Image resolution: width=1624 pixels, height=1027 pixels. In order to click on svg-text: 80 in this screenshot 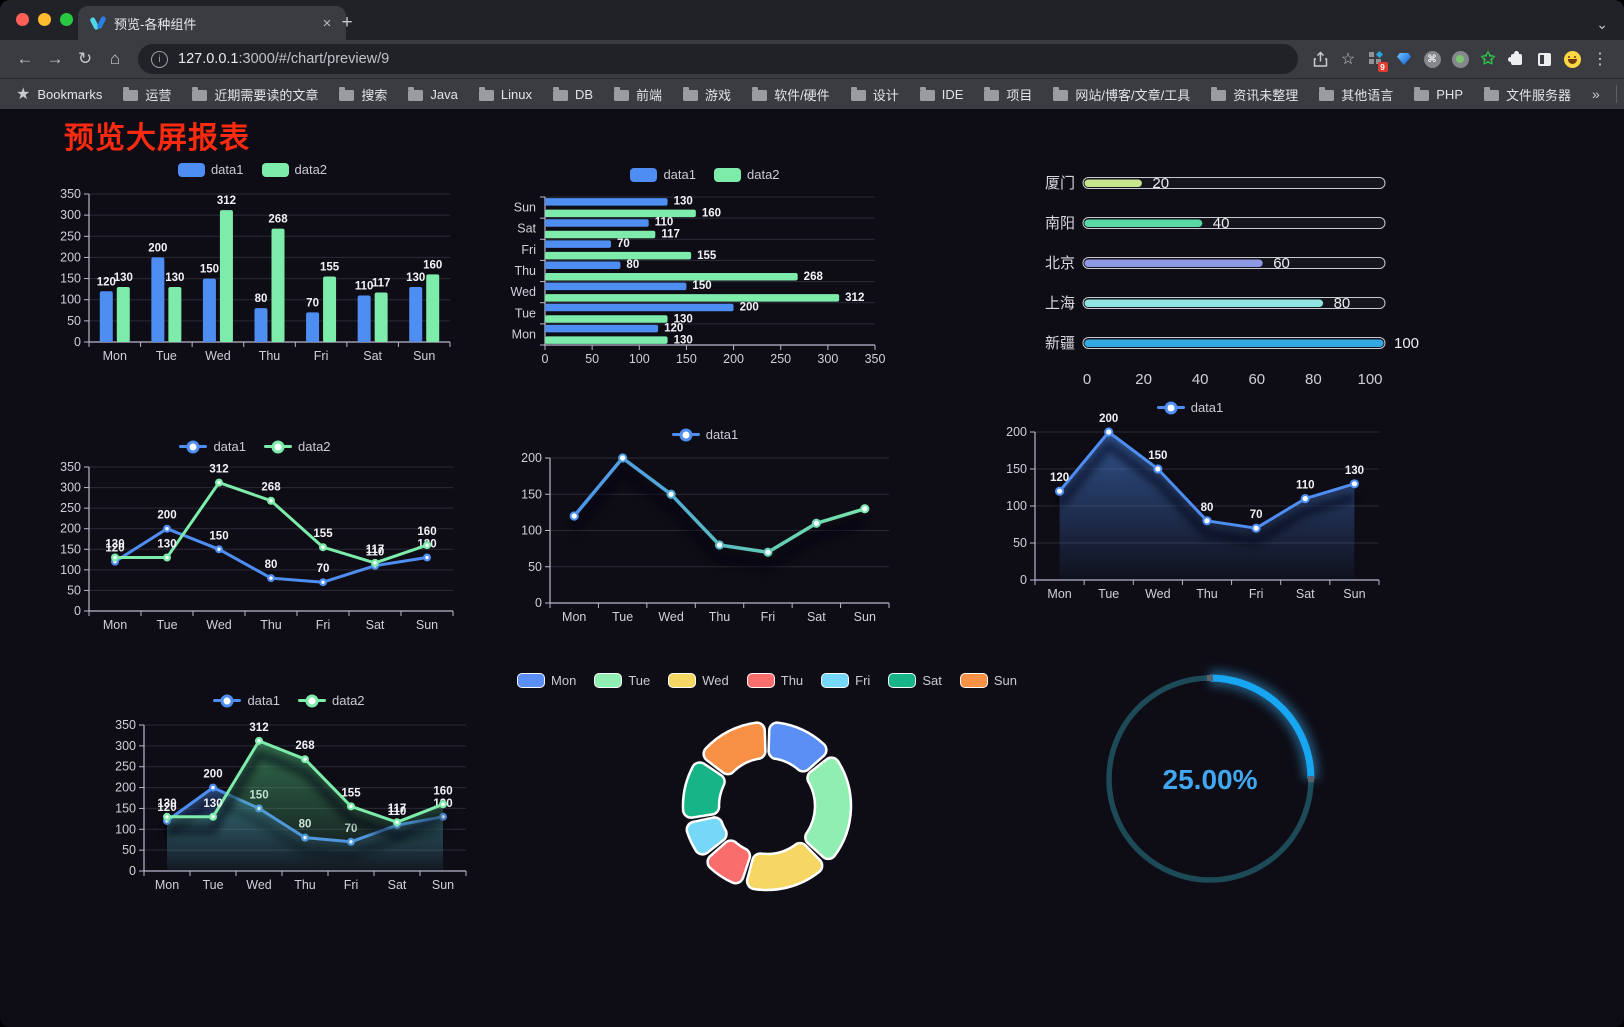, I will do `click(271, 565)`.